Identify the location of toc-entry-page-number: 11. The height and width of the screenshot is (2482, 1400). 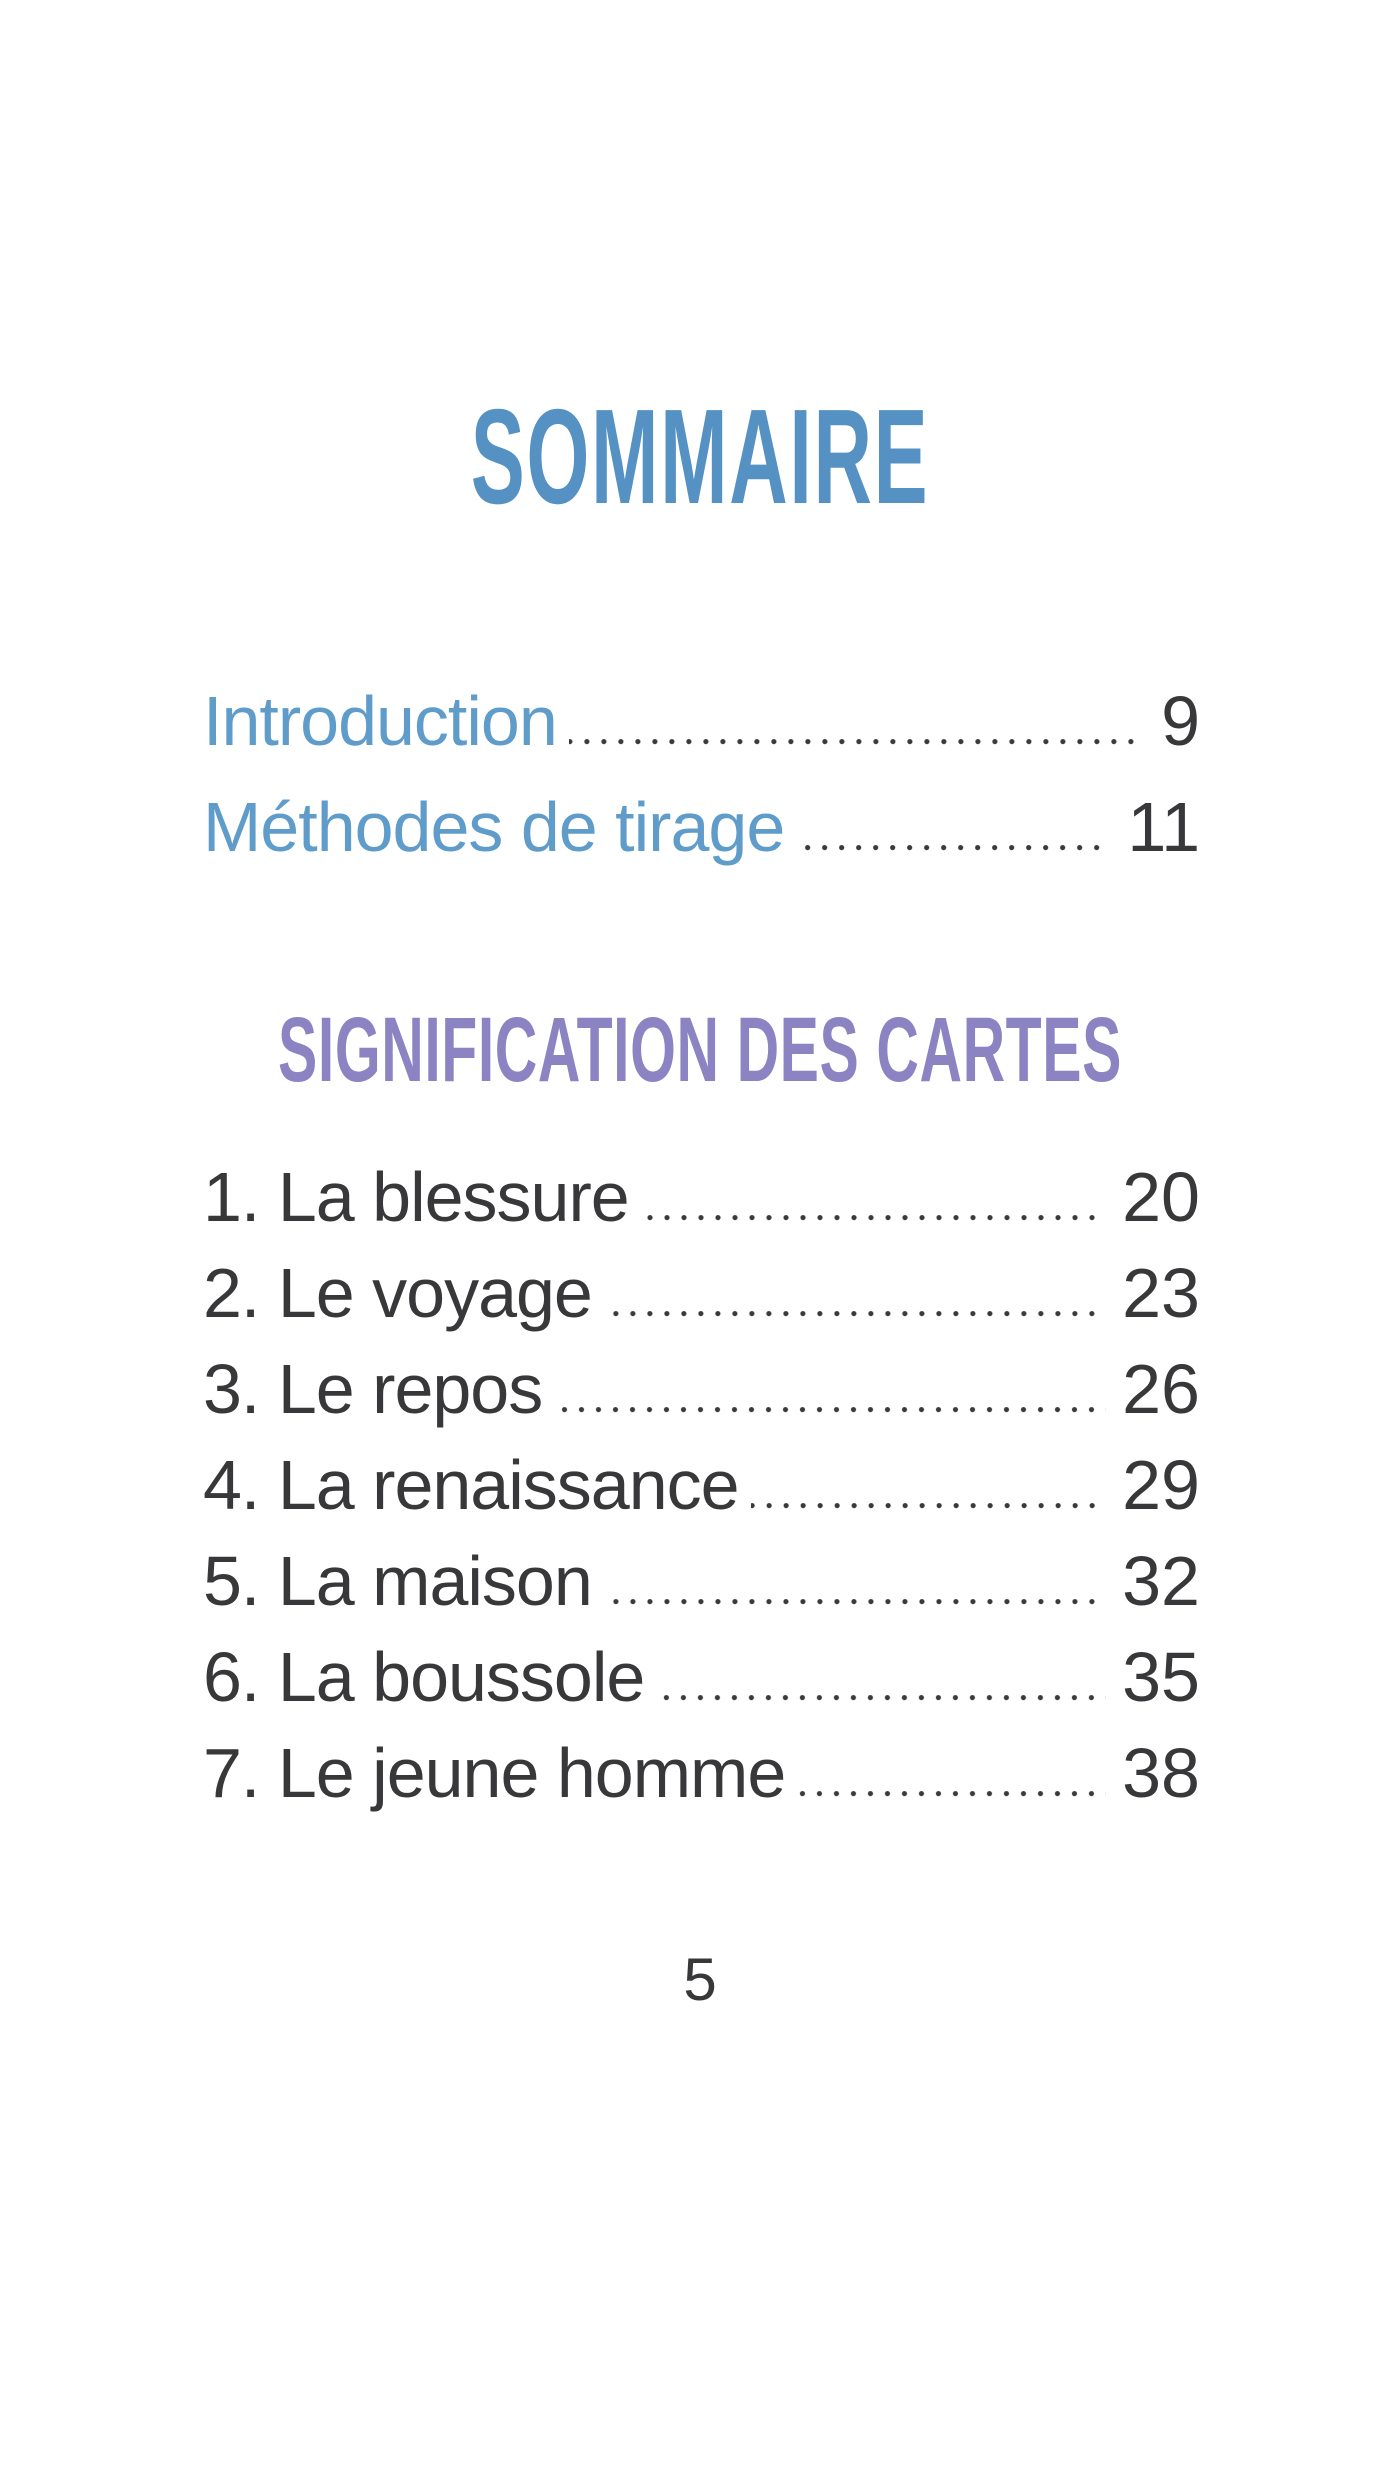
(1163, 827).